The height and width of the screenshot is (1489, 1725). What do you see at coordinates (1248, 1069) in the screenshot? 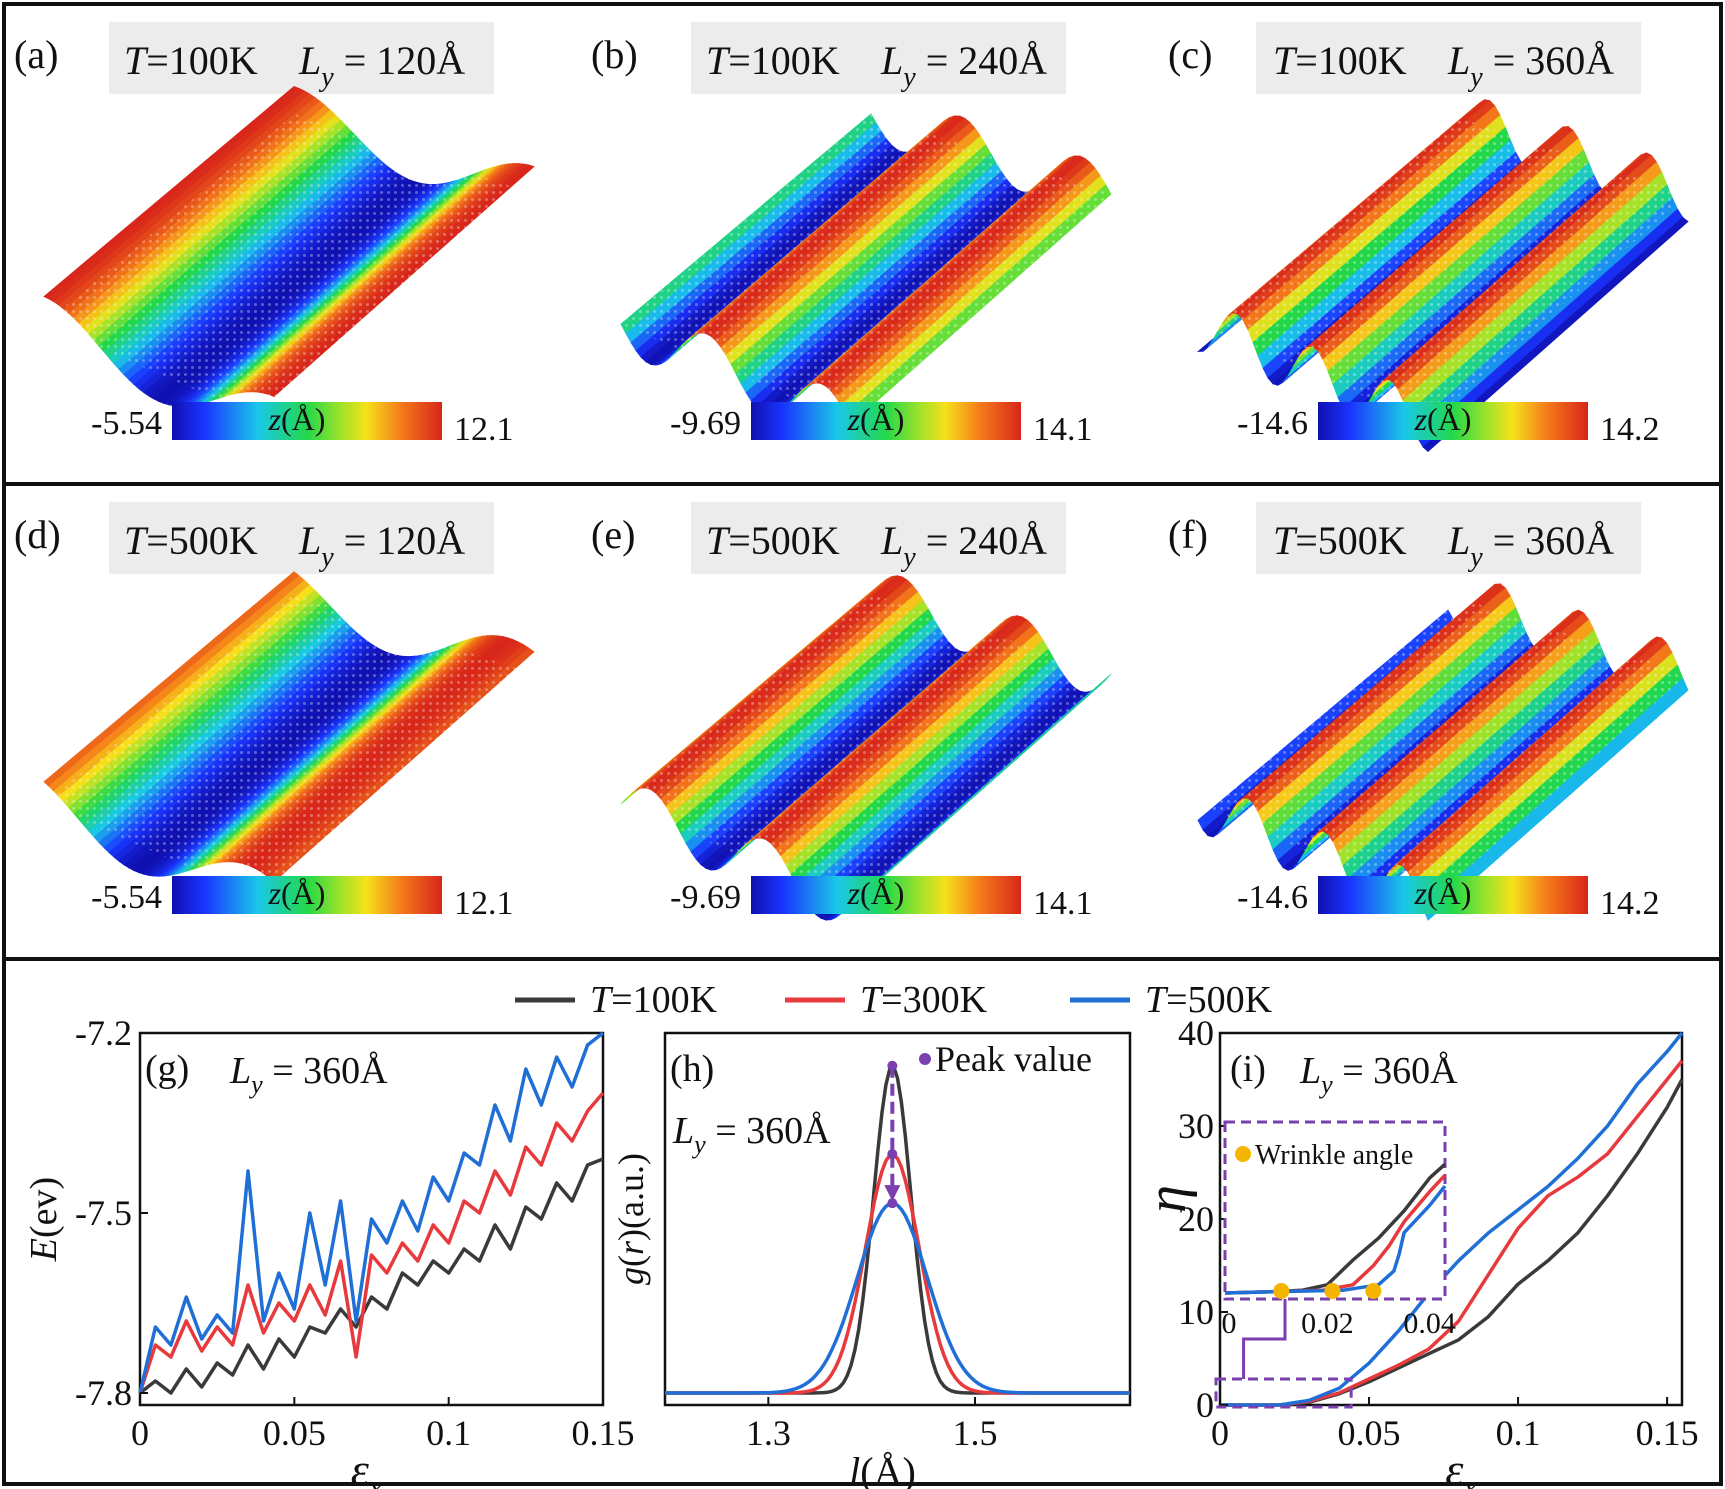
I see `panel-letter: (i)` at bounding box center [1248, 1069].